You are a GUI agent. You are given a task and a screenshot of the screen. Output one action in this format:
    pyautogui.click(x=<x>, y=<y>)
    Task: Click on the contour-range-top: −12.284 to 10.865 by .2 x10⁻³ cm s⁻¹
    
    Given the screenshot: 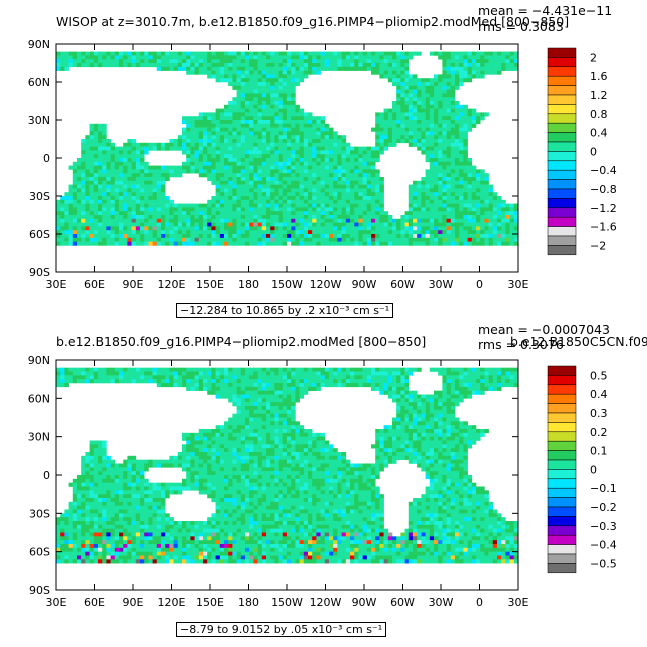 What is the action you would take?
    pyautogui.click(x=285, y=310)
    